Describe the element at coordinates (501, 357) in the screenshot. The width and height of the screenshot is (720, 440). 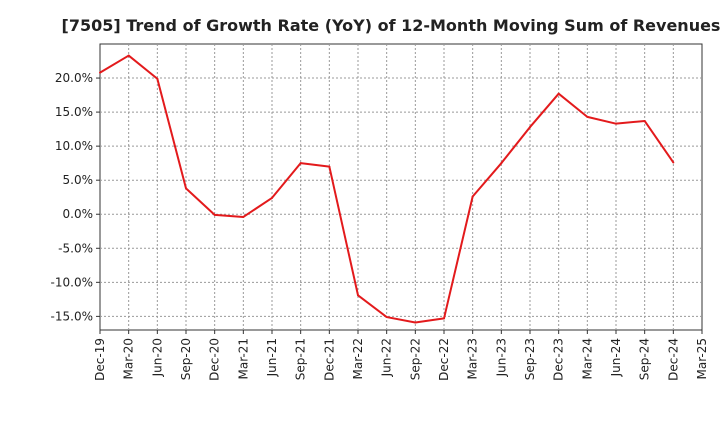
I see `x-tick-label: Jun-23` at that location.